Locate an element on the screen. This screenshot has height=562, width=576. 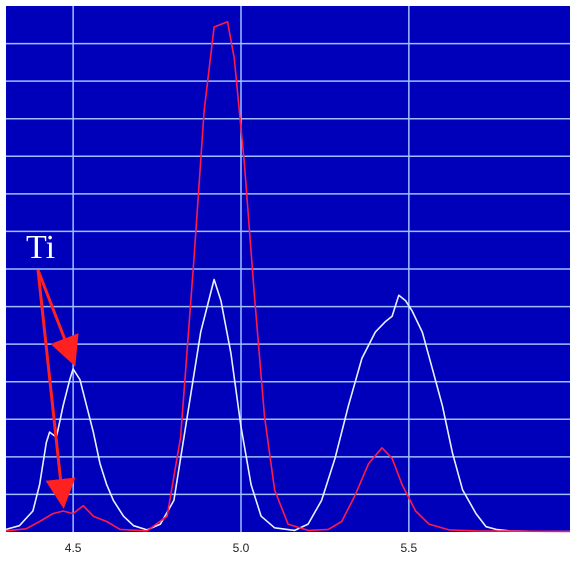
x-tick-label: 5.0 is located at coordinates (241, 548).